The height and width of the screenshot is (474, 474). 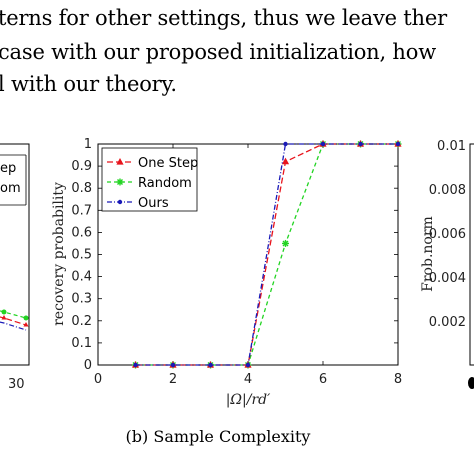 I want to click on paper-text-line-3: l with our theory., so click(x=88, y=84).